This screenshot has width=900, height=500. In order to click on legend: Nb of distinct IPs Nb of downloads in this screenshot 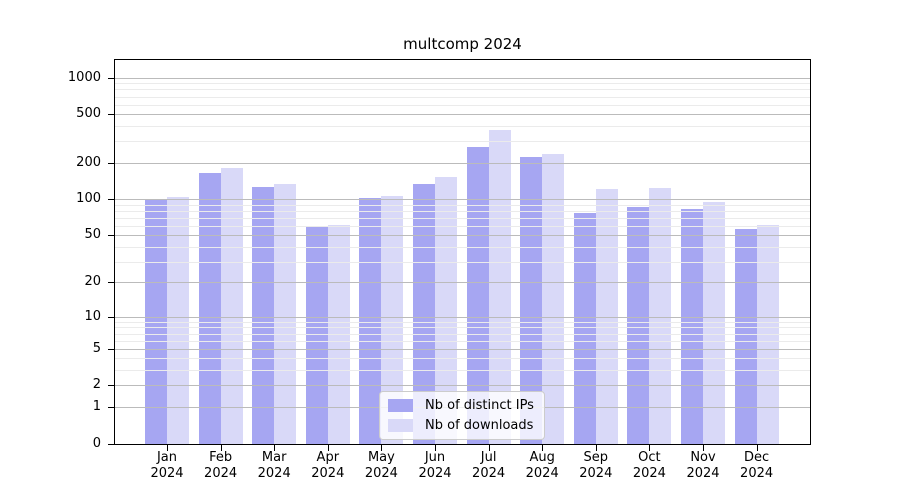, I will do `click(462, 415)`.